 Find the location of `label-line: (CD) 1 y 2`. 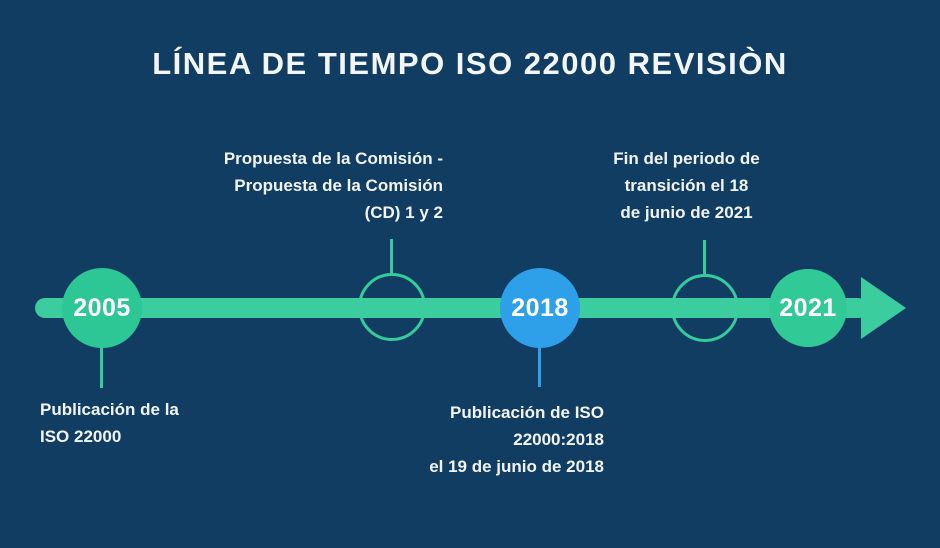

label-line: (CD) 1 y 2 is located at coordinates (403, 212).